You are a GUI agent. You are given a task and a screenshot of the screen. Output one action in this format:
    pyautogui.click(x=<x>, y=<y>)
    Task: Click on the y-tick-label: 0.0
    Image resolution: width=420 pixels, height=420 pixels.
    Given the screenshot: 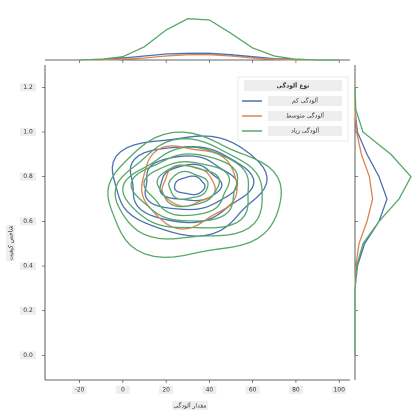 What is the action you would take?
    pyautogui.click(x=28, y=355)
    